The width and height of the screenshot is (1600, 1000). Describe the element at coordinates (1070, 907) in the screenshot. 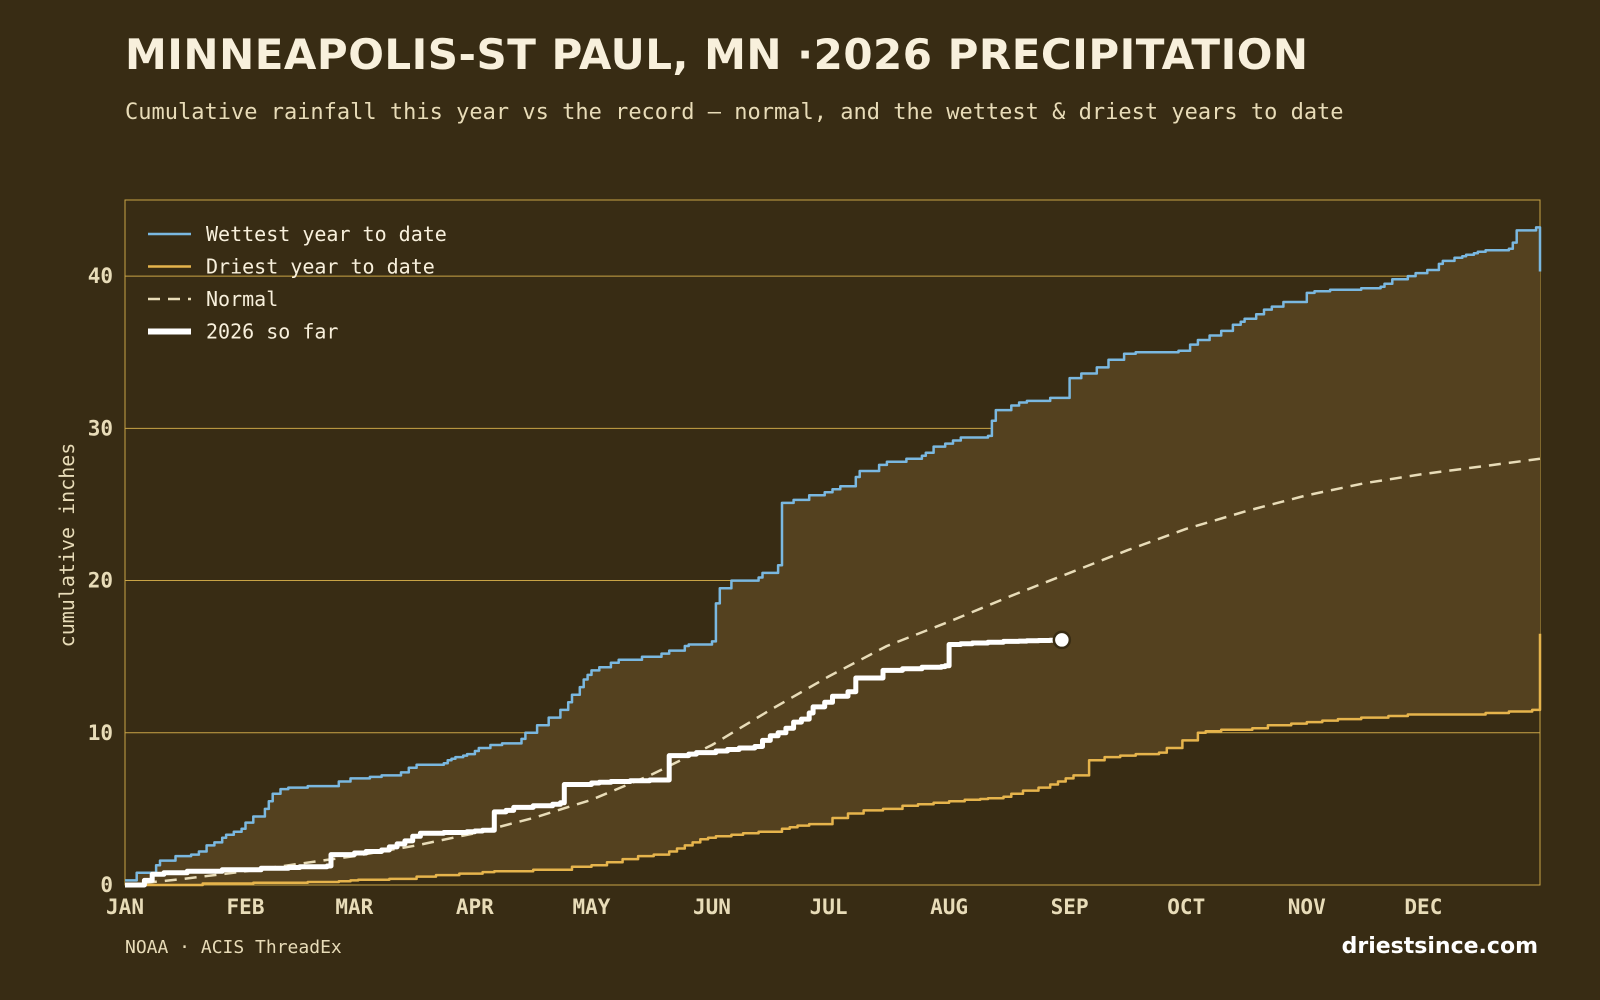

I see `x-tick-label: SEP` at that location.